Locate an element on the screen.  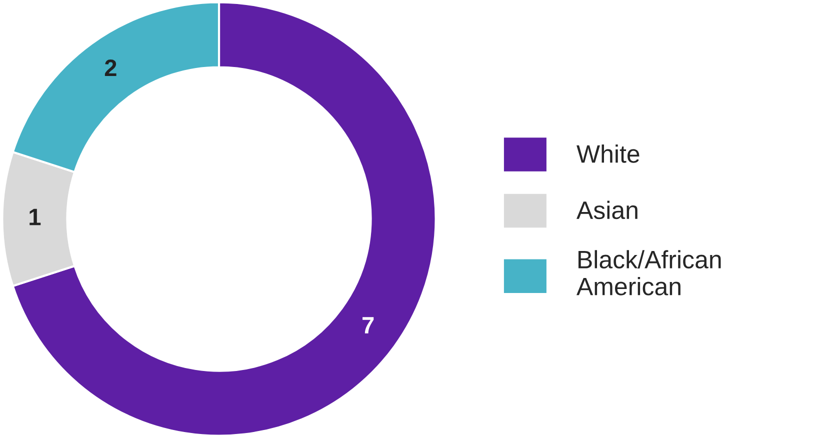
data-label: 2 is located at coordinates (110, 68).